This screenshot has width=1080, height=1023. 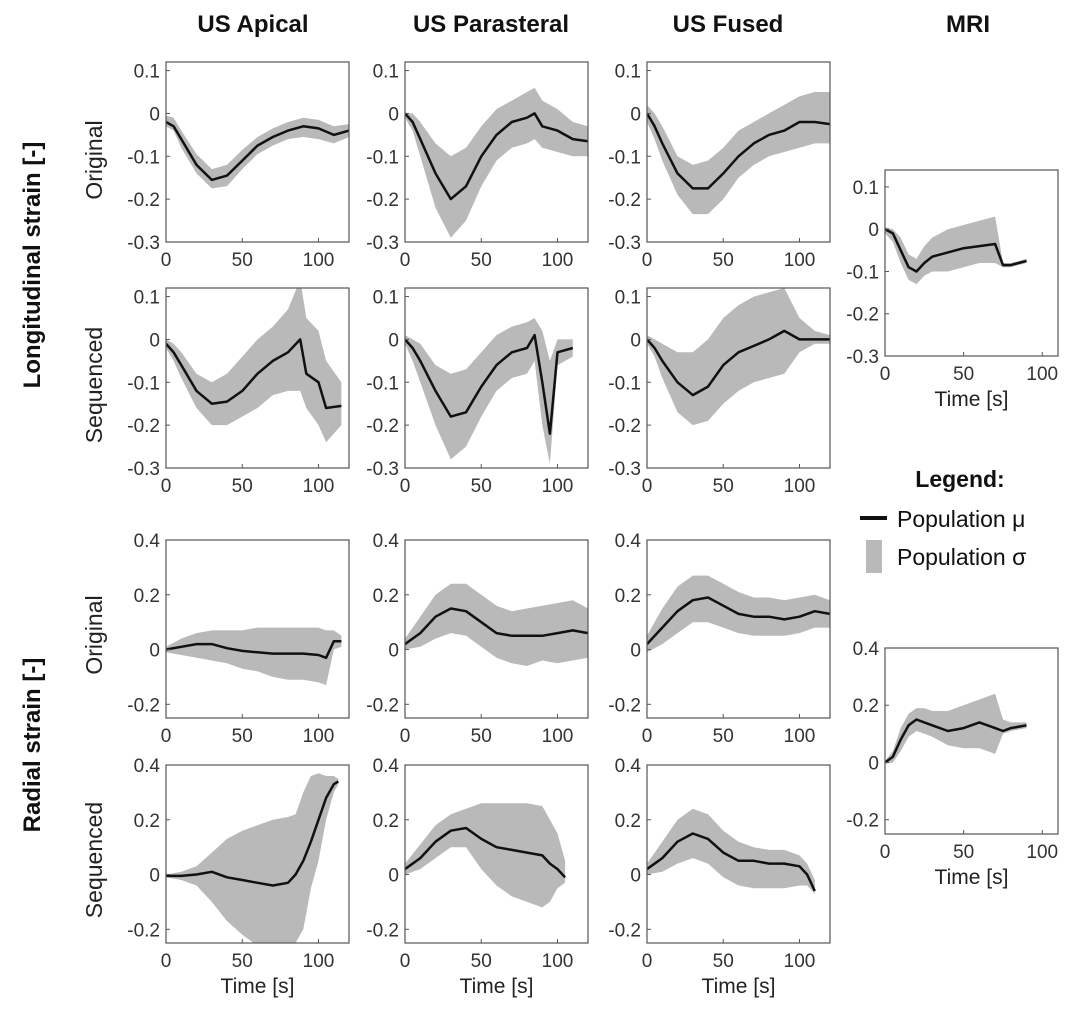 What do you see at coordinates (968, 24) in the screenshot?
I see `column-title-mri: MRI` at bounding box center [968, 24].